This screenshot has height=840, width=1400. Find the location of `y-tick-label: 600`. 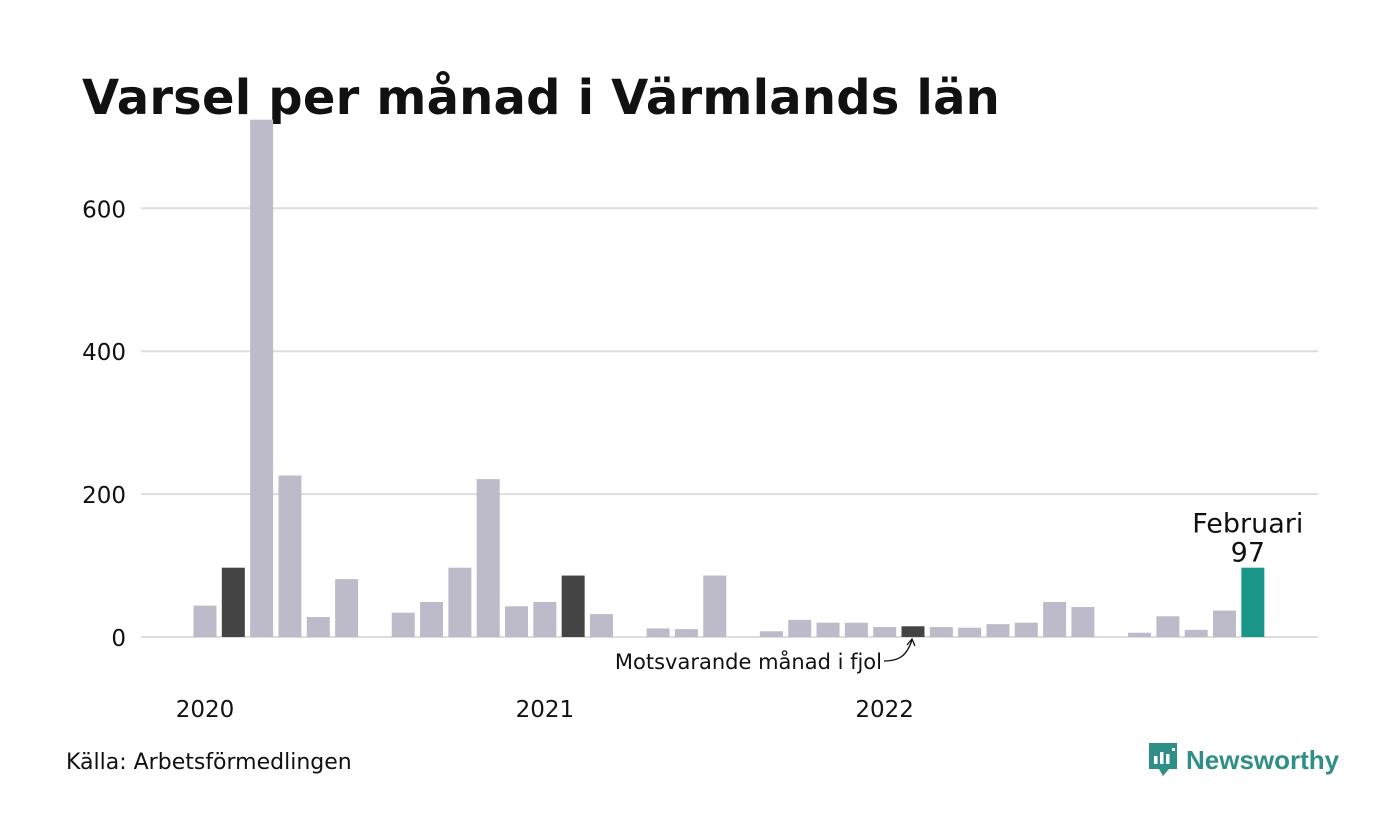

y-tick-label: 600 is located at coordinates (104, 210).